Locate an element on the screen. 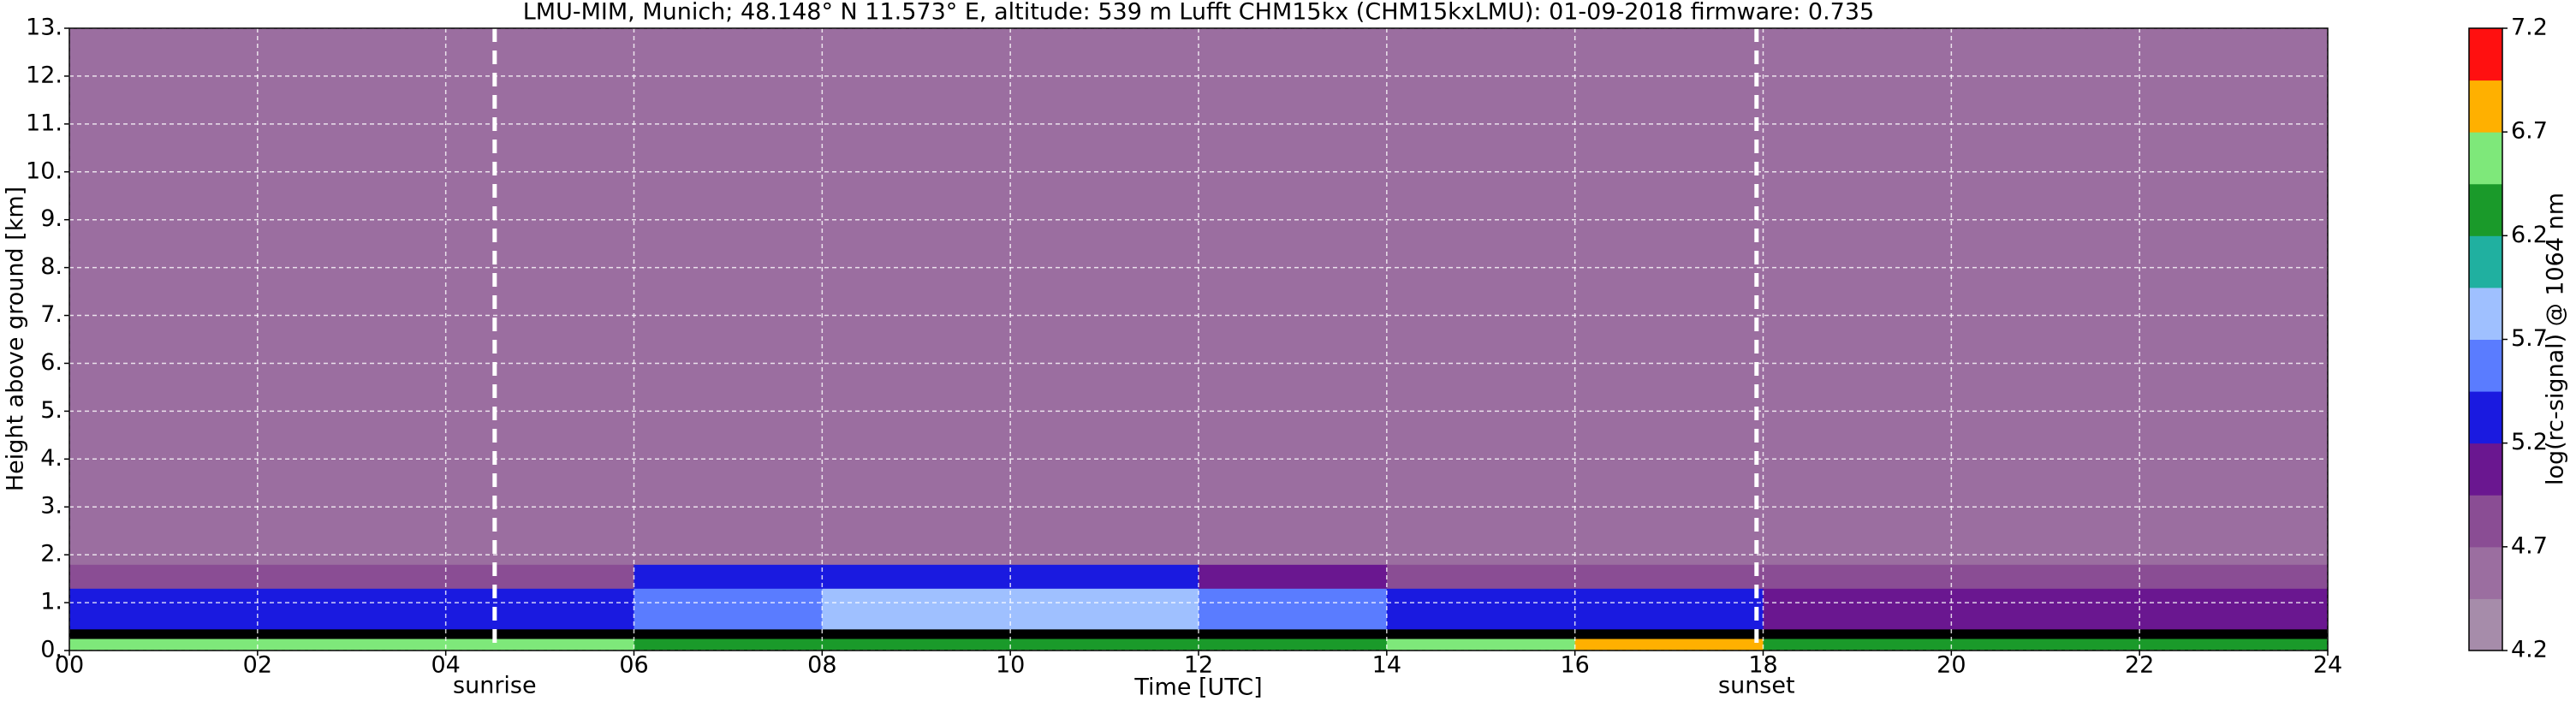  x-tick-label: 08 is located at coordinates (822, 665).